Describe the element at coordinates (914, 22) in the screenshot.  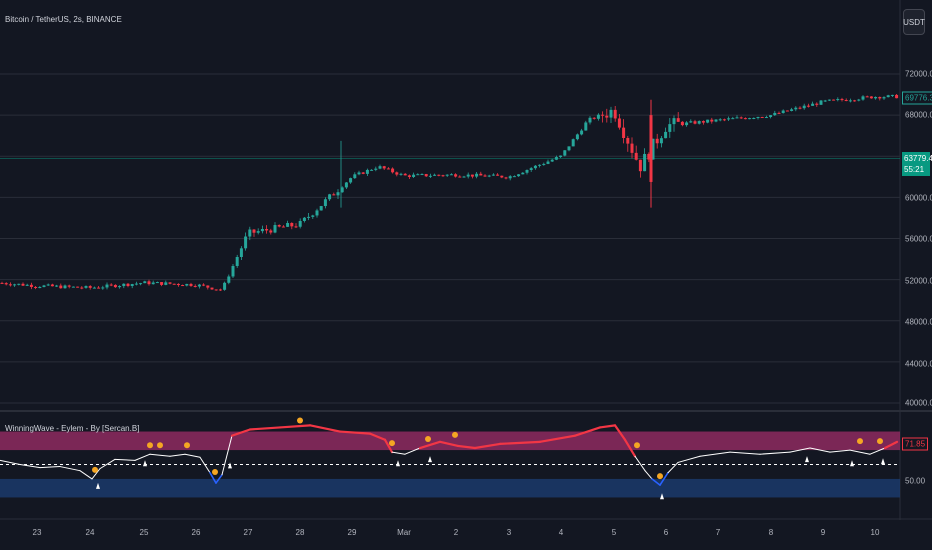
I see `currency-button: USDT` at that location.